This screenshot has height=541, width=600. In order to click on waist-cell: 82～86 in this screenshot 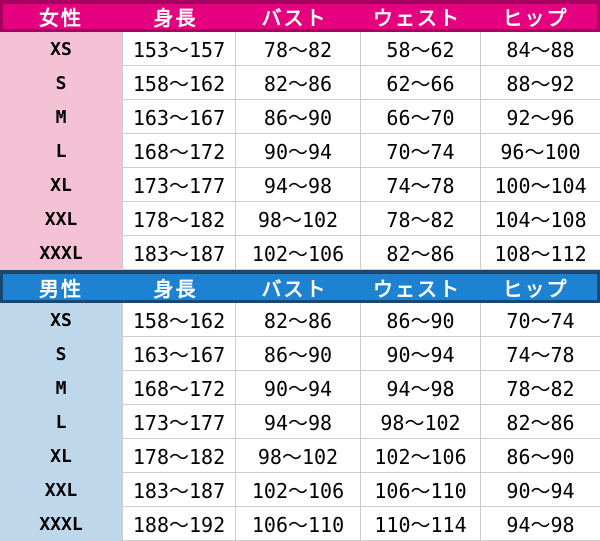, I will do `click(420, 253)`.